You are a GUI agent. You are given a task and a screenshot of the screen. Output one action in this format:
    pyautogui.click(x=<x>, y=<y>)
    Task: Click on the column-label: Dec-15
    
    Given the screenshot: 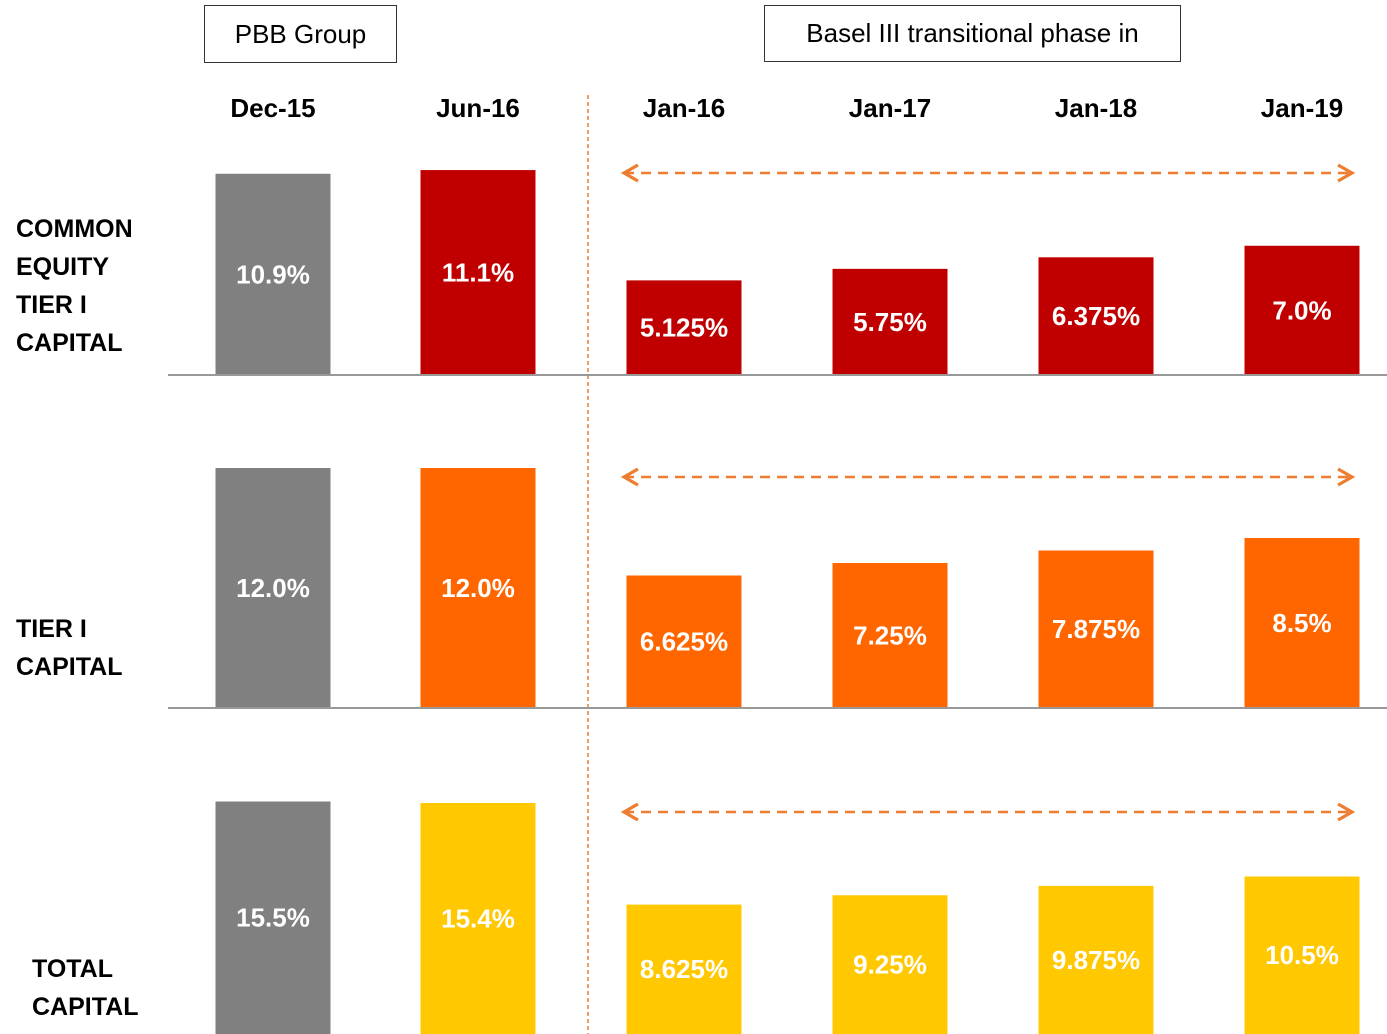 What is the action you would take?
    pyautogui.click(x=272, y=108)
    